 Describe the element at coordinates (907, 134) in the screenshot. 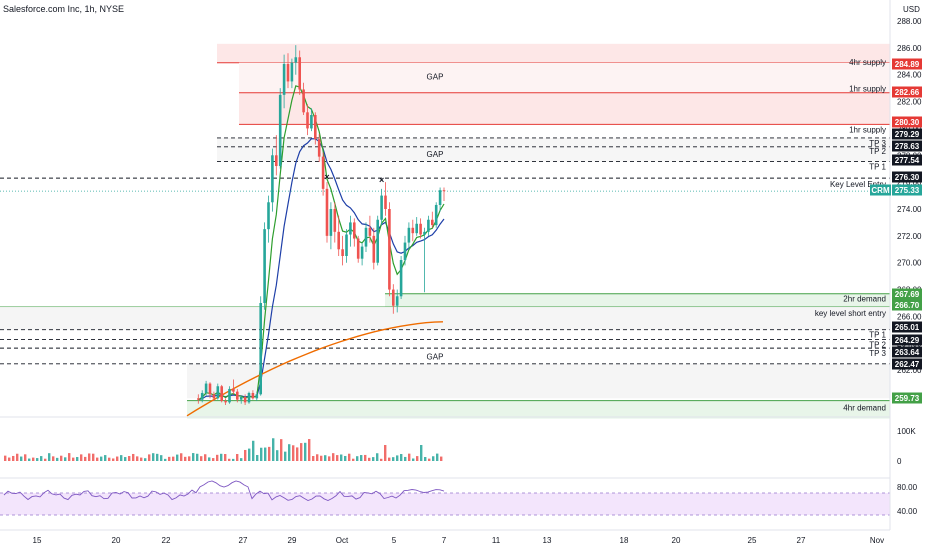

I see `price-tag-label: 279.29` at that location.